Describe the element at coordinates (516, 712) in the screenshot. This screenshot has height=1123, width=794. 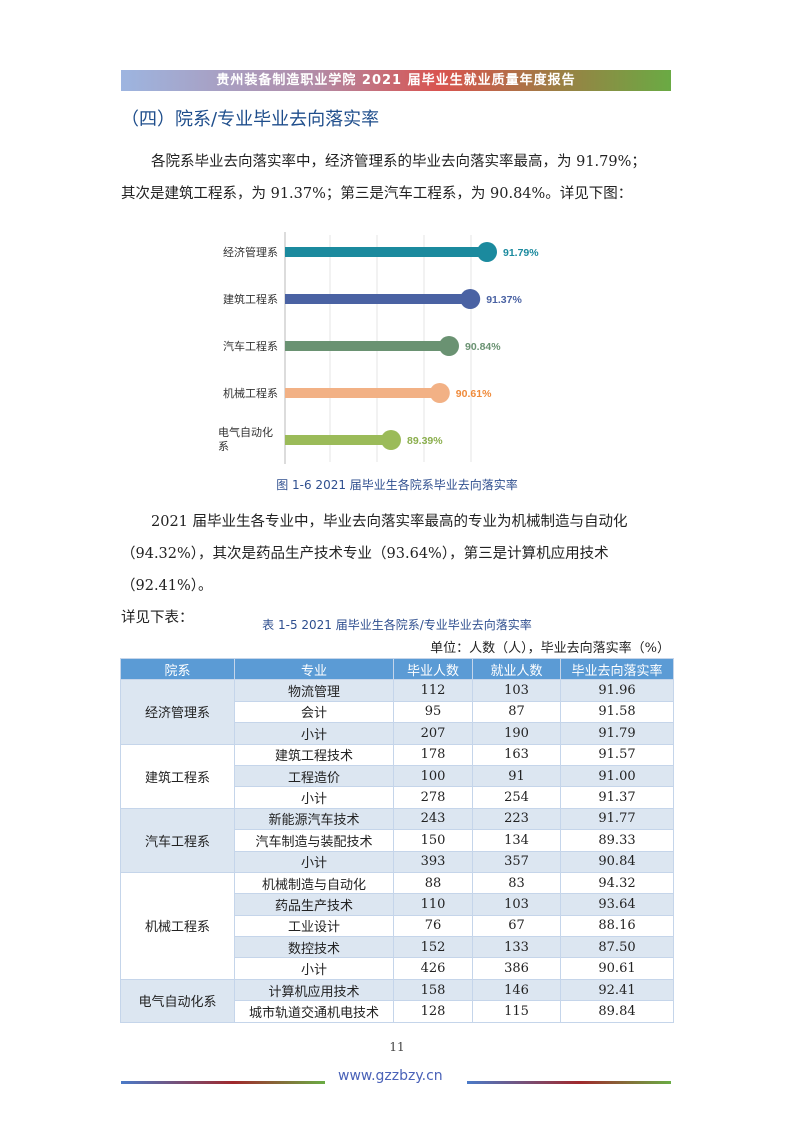
I see `employed-cell: 87` at that location.